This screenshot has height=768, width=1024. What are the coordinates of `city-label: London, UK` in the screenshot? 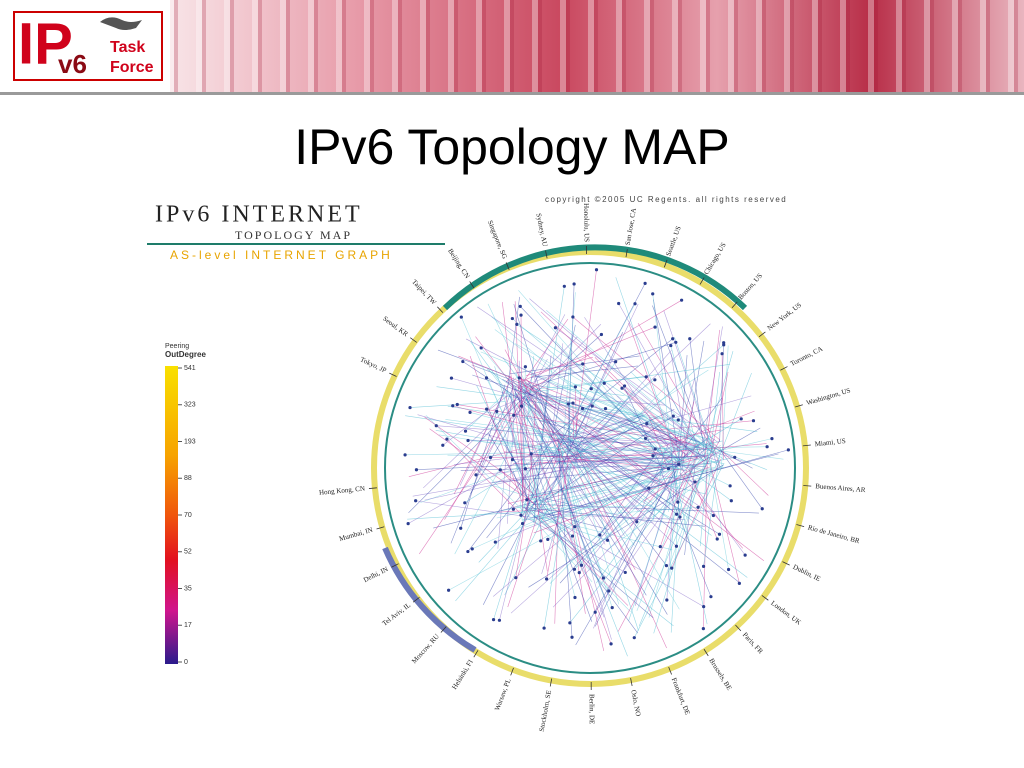 It's located at (785, 613).